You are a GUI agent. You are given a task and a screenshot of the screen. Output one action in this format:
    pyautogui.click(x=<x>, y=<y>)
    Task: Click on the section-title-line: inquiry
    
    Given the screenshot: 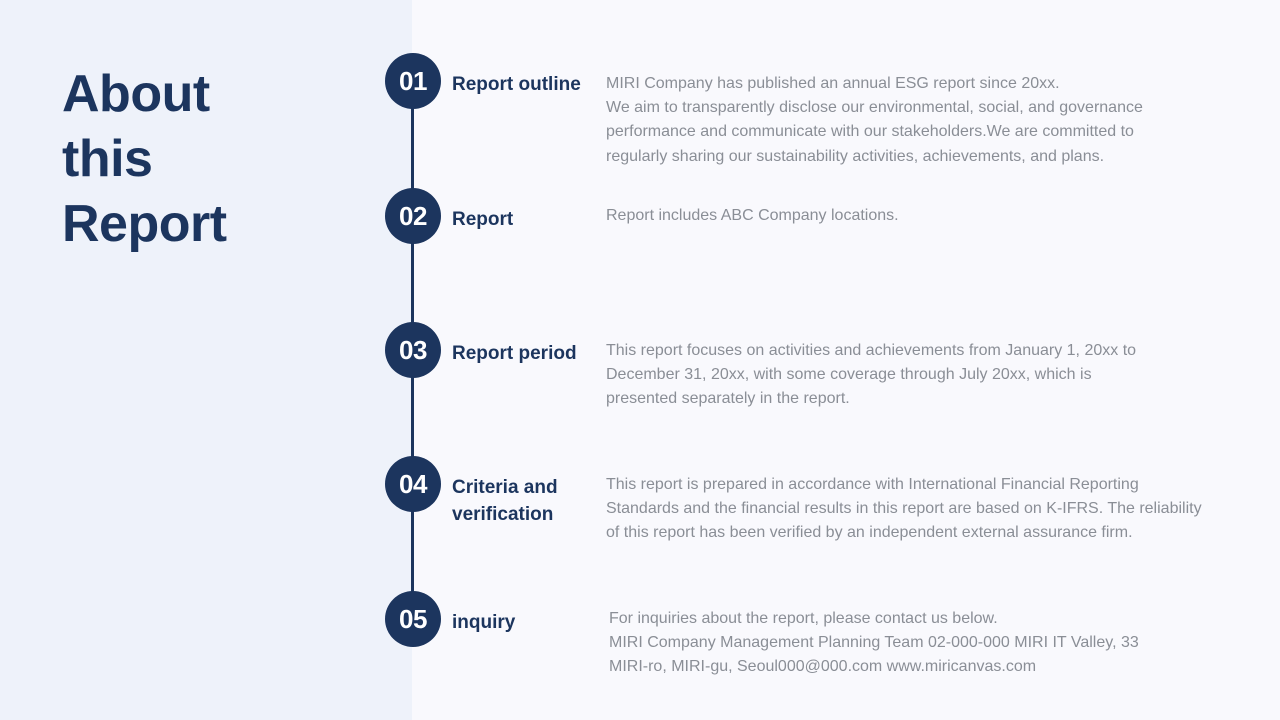 What is the action you would take?
    pyautogui.click(x=484, y=622)
    